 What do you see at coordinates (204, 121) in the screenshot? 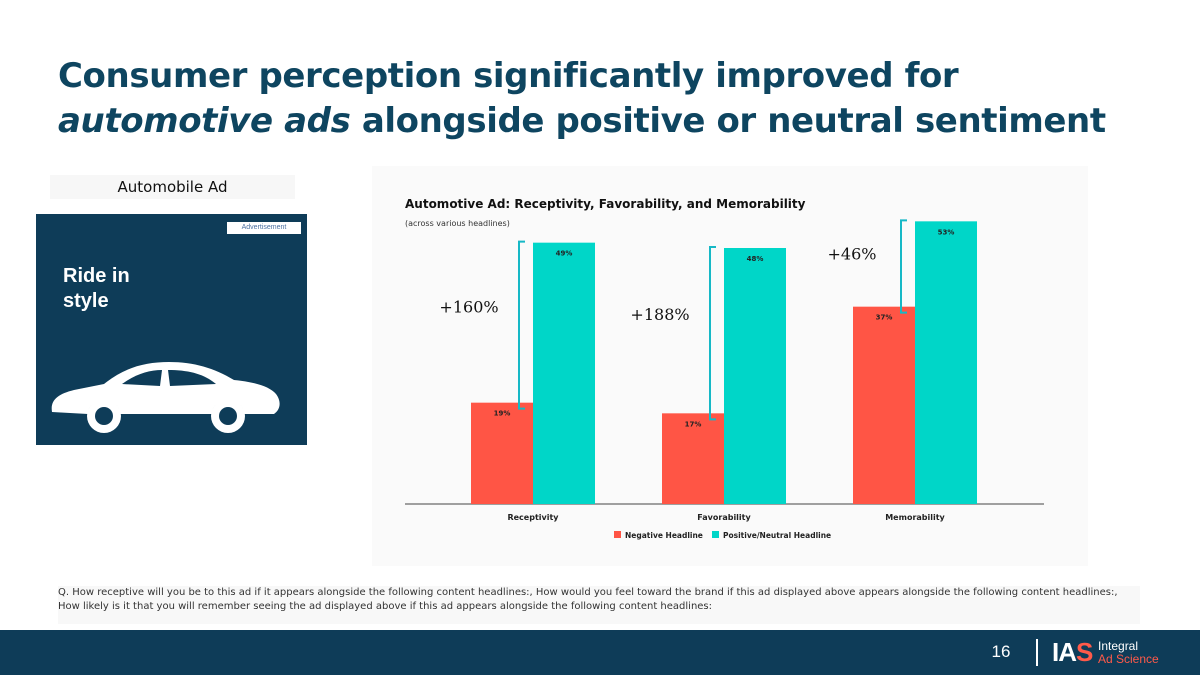
I see `title-emphasis: automotive ads` at bounding box center [204, 121].